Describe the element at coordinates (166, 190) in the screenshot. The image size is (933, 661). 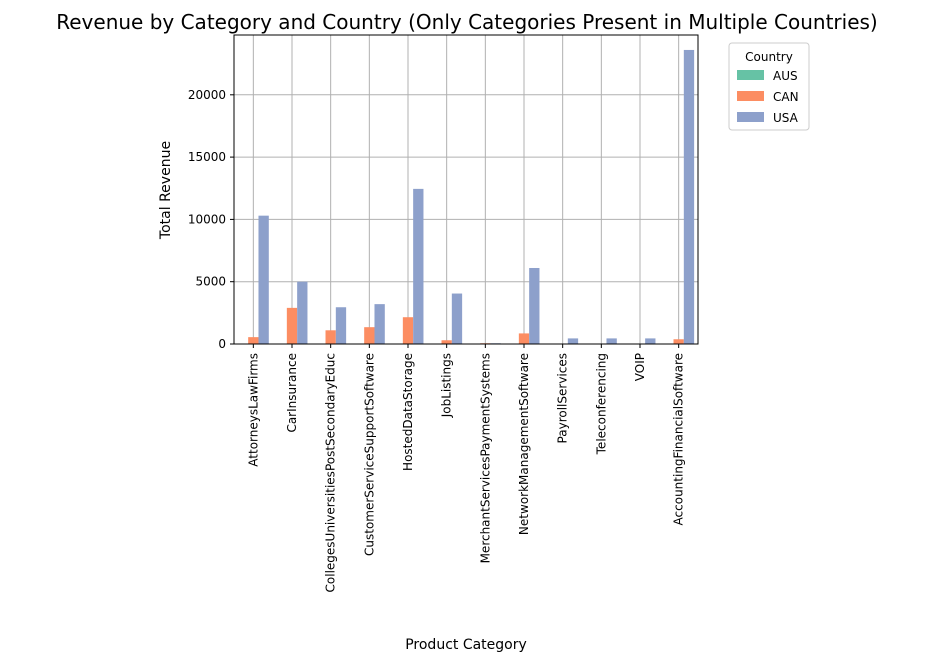
I see `y-axis-label: Total Revenue` at that location.